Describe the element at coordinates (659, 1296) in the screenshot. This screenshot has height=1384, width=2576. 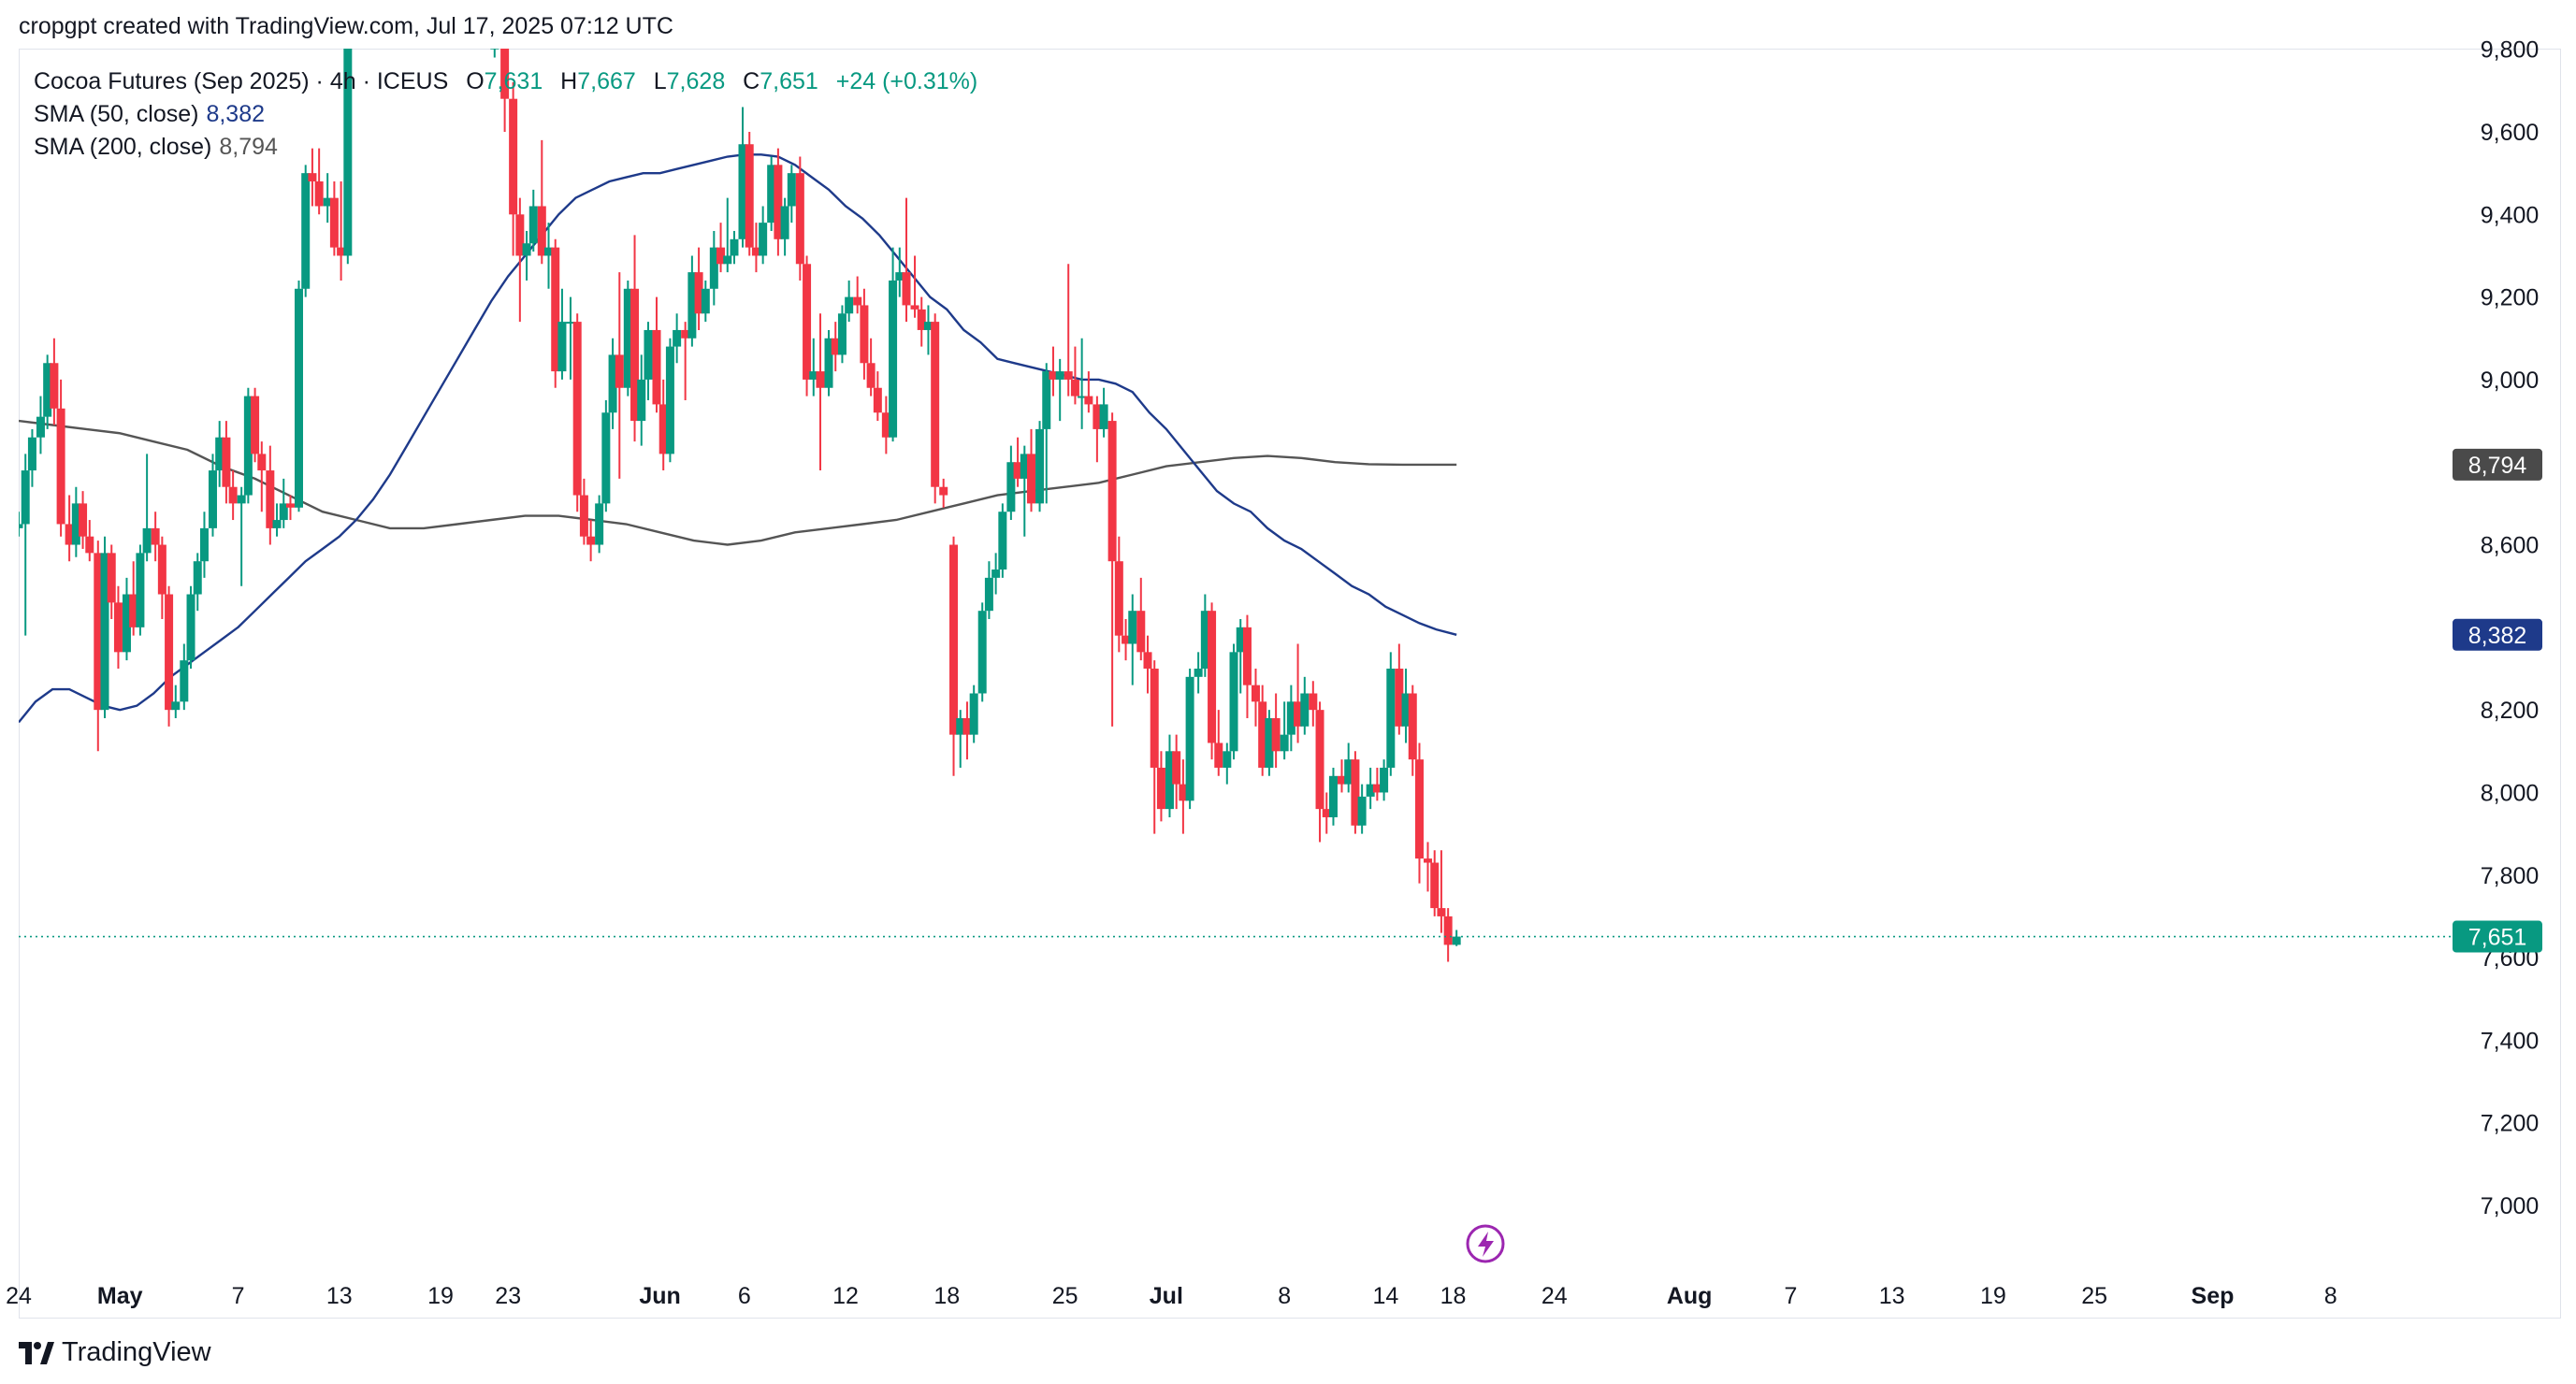
I see `x-tick-label: Jun` at that location.